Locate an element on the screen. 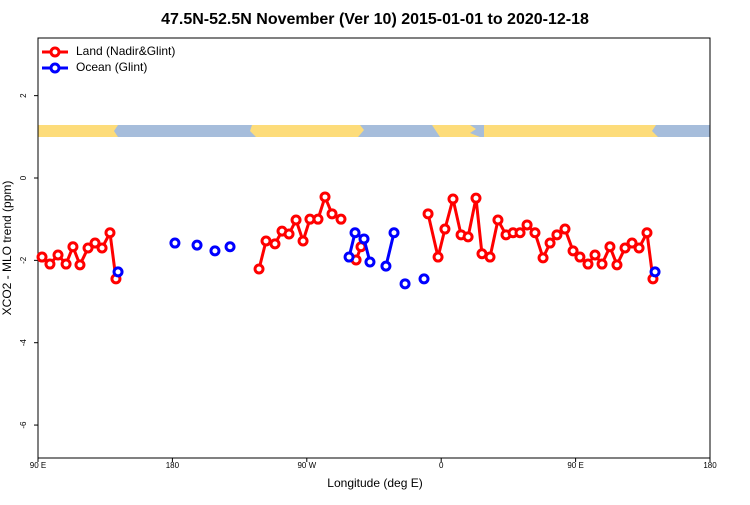 Image resolution: width=750 pixels, height=505 pixels. land-mask is located at coordinates (374, 131).